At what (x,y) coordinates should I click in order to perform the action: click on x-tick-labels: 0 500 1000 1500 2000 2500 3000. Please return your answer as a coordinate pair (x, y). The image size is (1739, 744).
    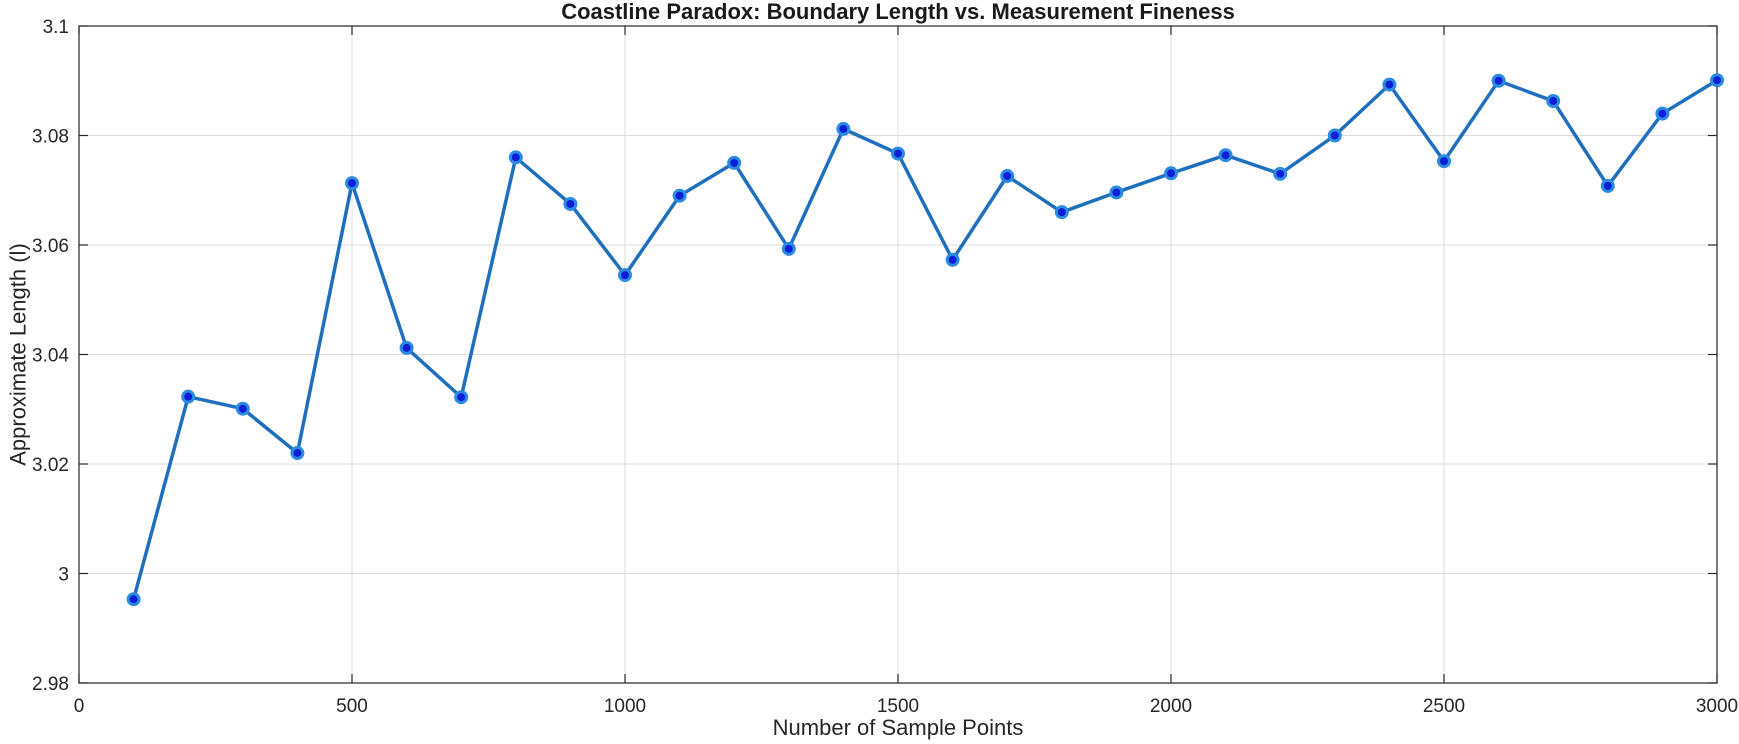
    Looking at the image, I should click on (906, 706).